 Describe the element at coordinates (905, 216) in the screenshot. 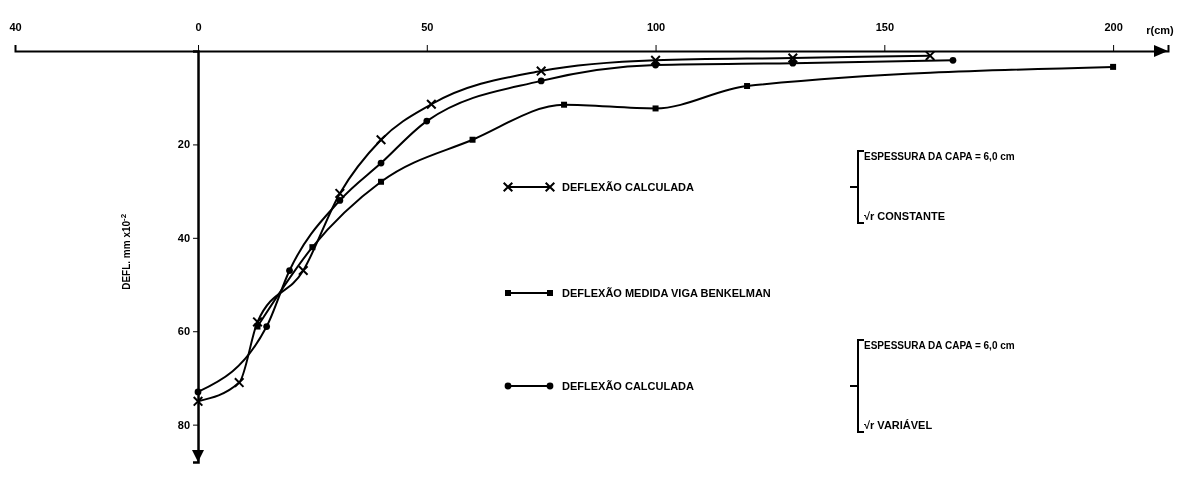

I see `annotation: √r CONSTANTE` at that location.